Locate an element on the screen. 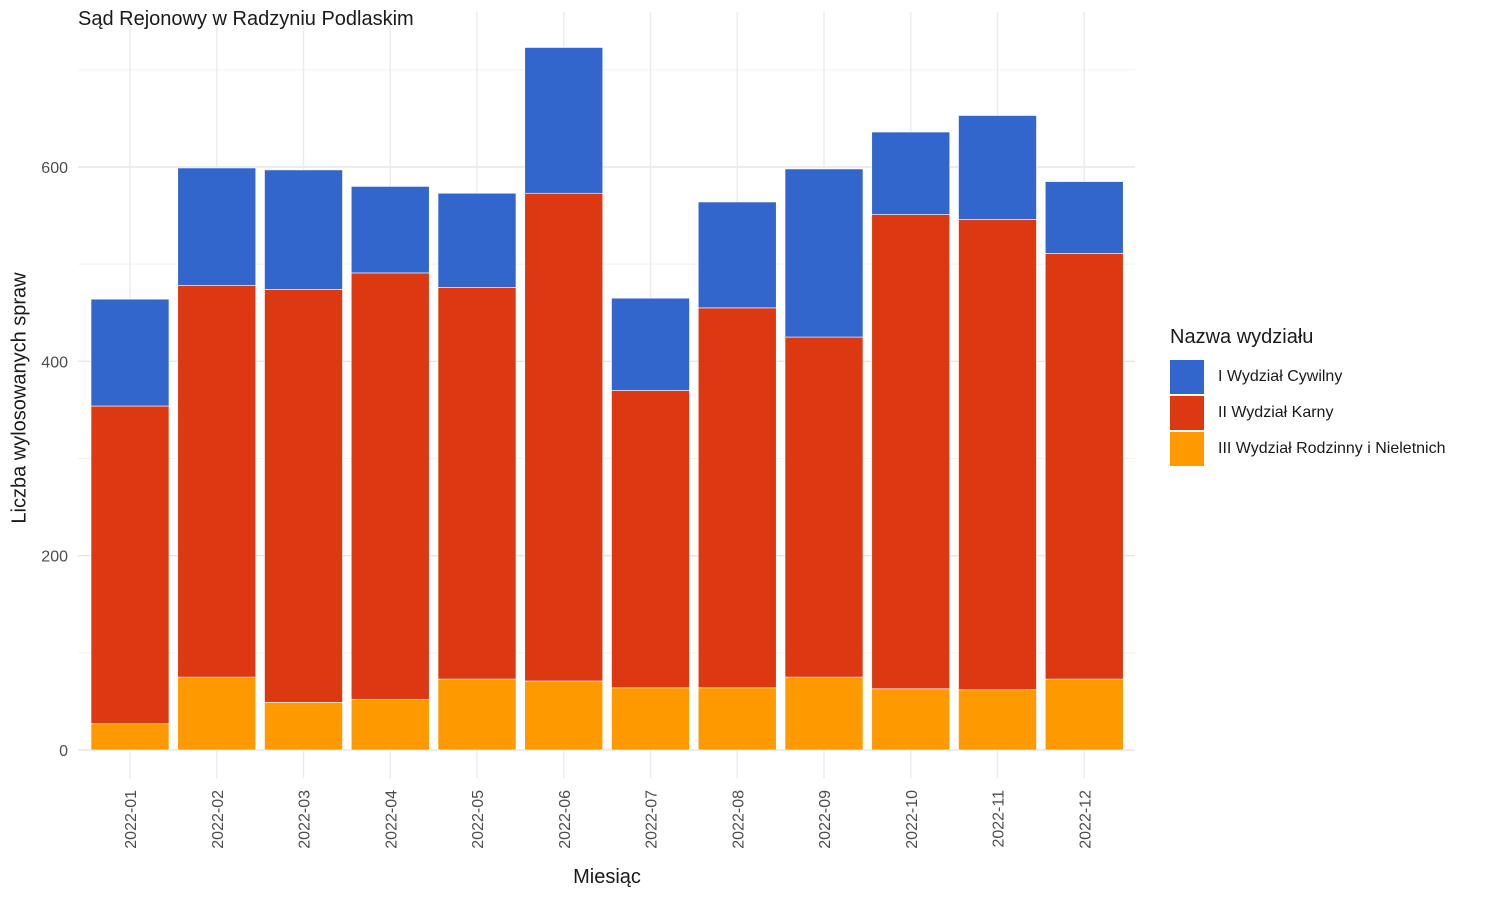 The height and width of the screenshot is (905, 1500). legend-item: I Wydział Cywilny is located at coordinates (1308, 377).